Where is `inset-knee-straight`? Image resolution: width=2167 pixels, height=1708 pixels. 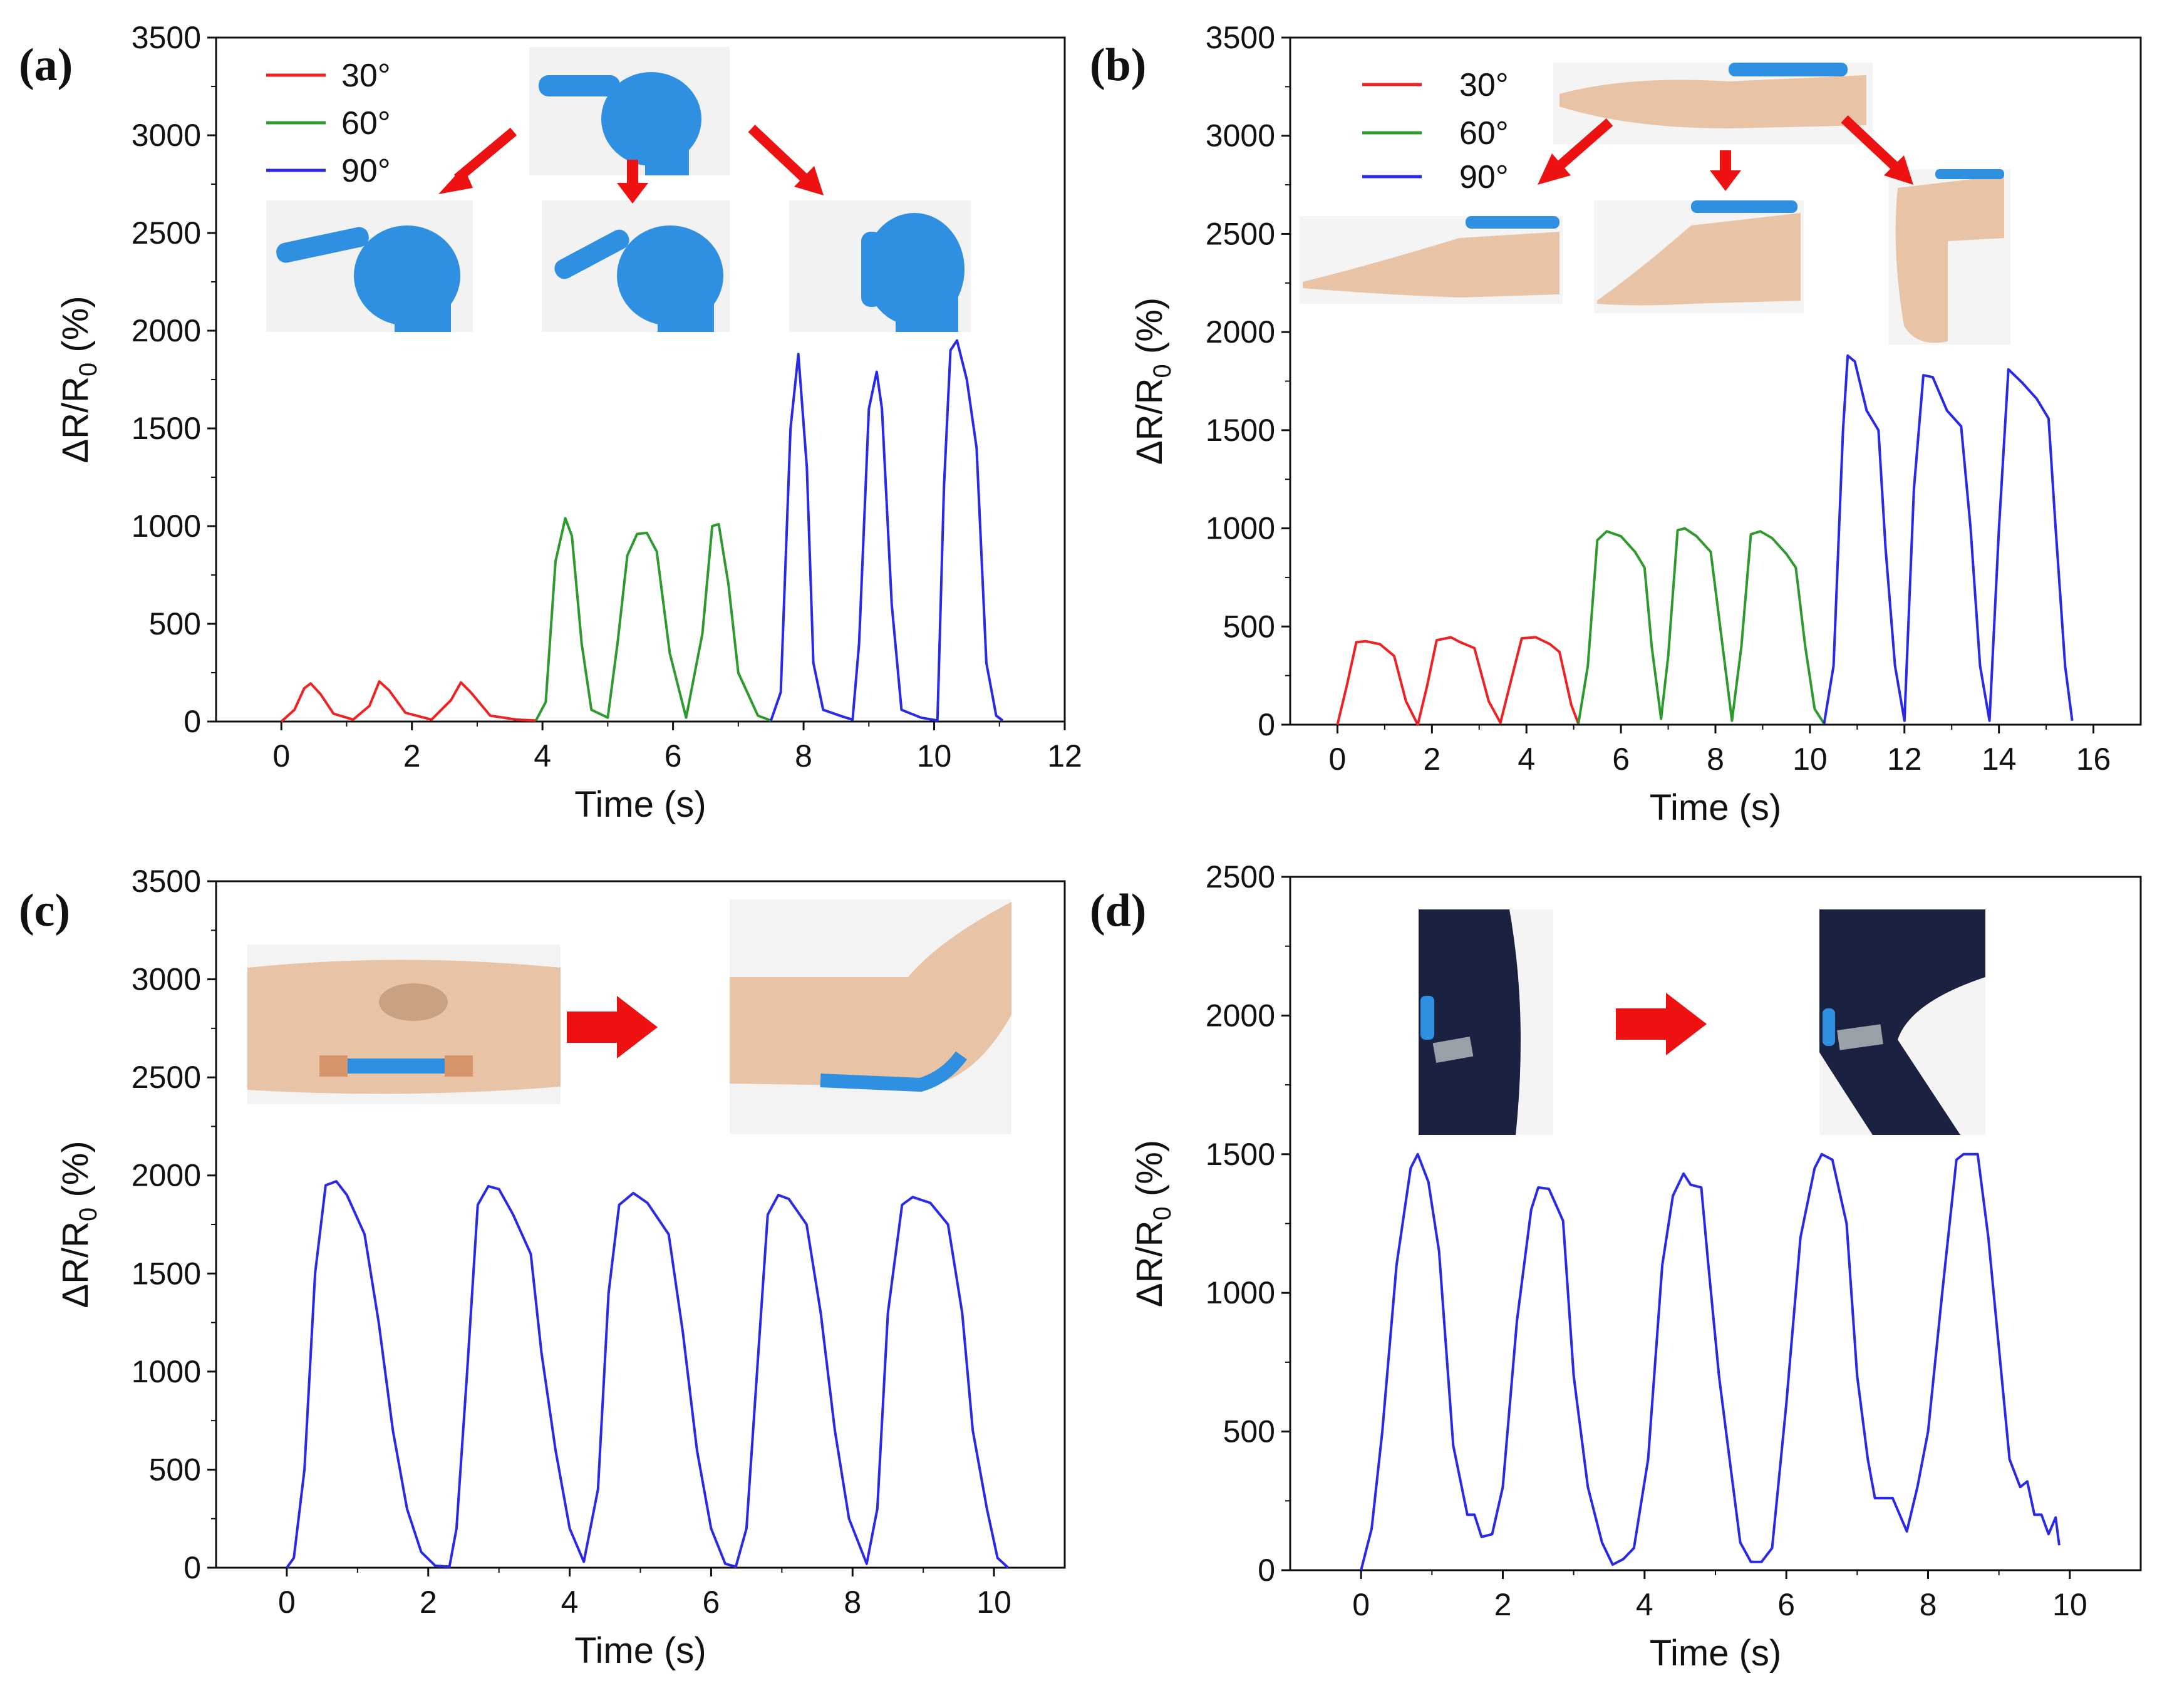 inset-knee-straight is located at coordinates (1486, 1022).